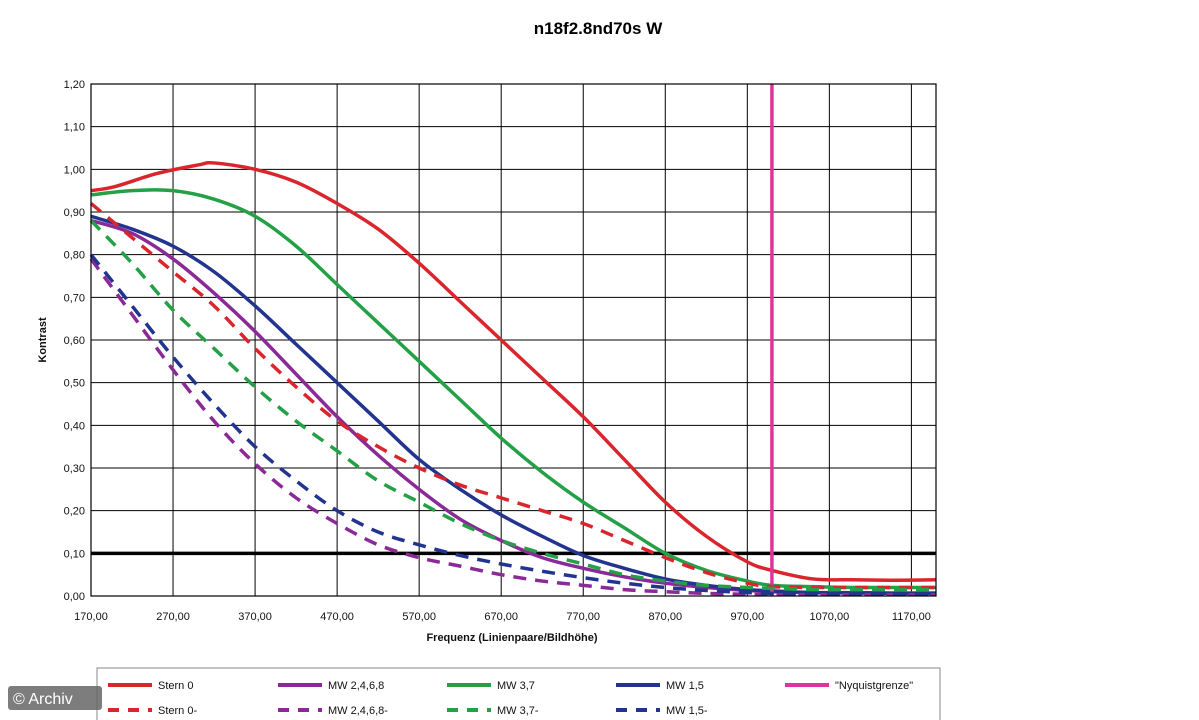 The height and width of the screenshot is (720, 1199). Describe the element at coordinates (74, 341) in the screenshot. I see `y-tick-label: 0,60` at that location.